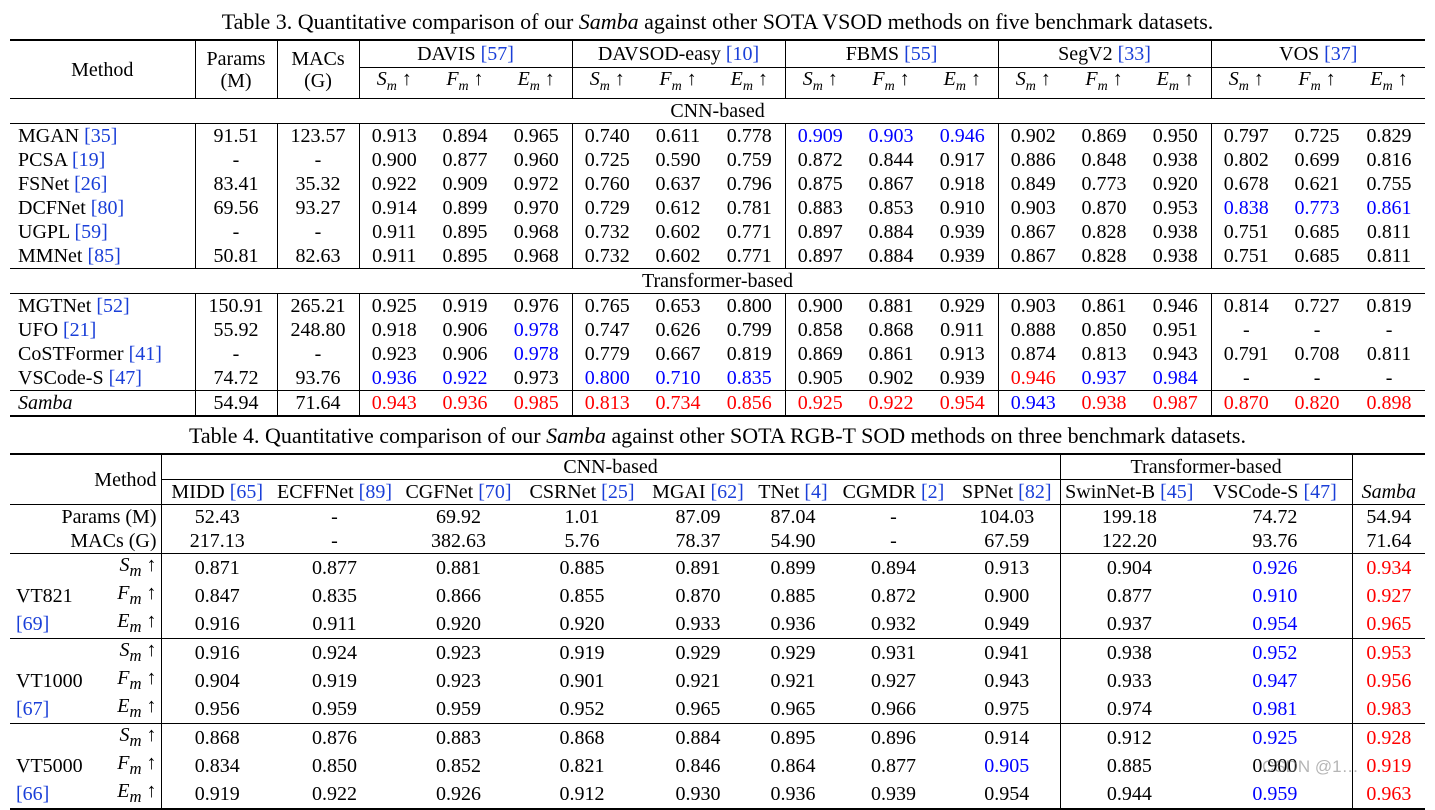  Describe the element at coordinates (317, 69) in the screenshot. I see `macs-header: MACs (G)` at that location.